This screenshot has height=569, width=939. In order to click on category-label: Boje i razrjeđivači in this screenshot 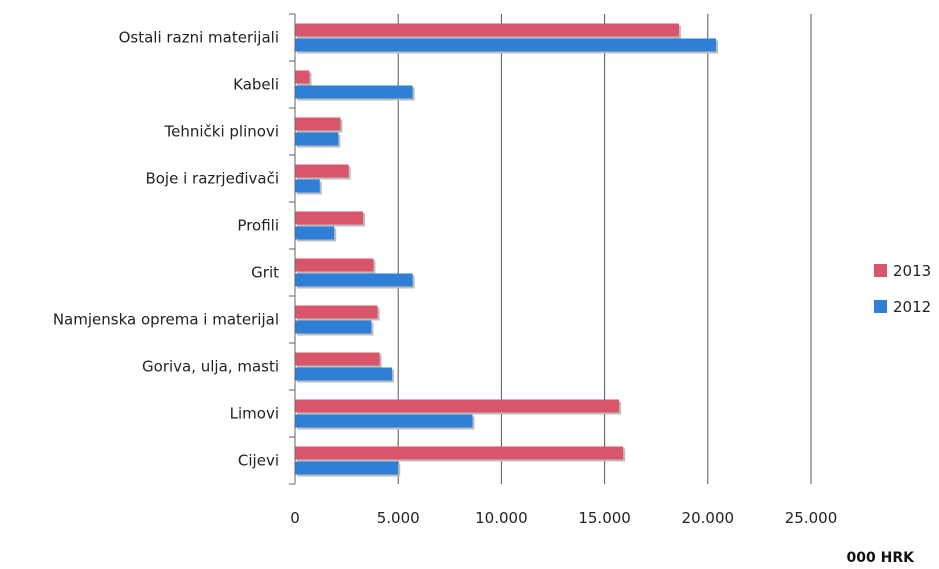, I will do `click(212, 179)`.